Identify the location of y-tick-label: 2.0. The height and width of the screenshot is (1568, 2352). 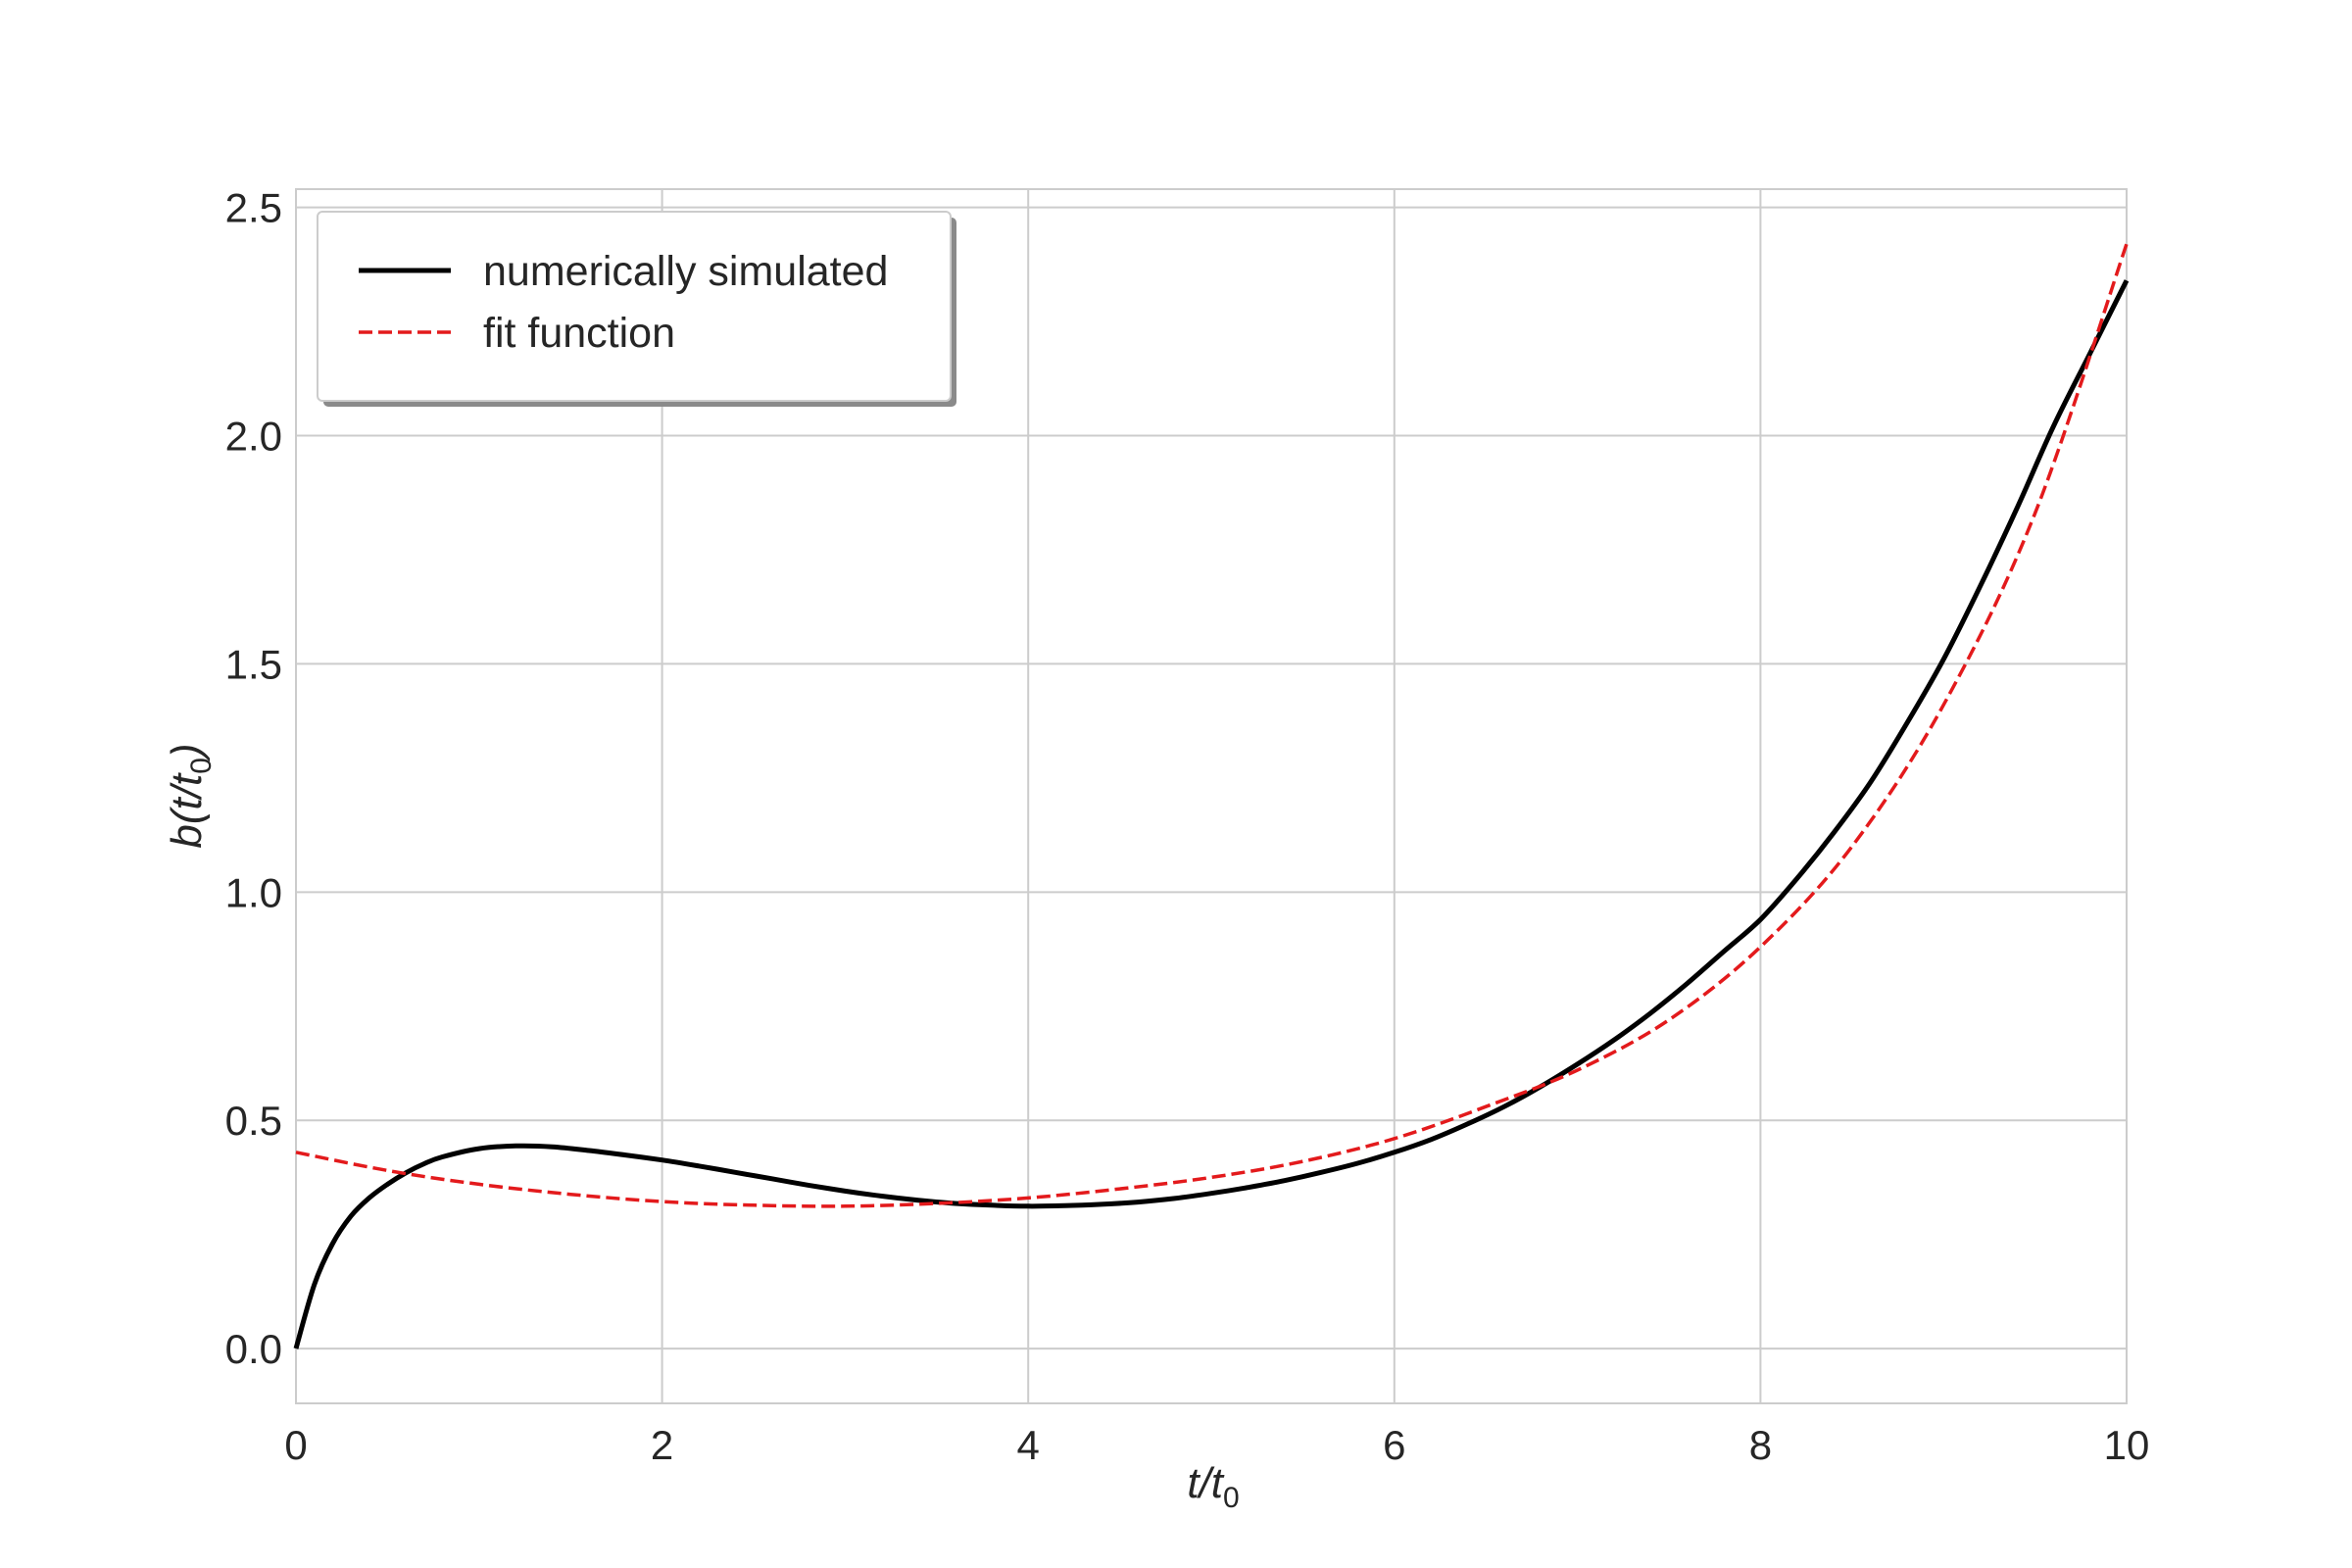
(253, 437).